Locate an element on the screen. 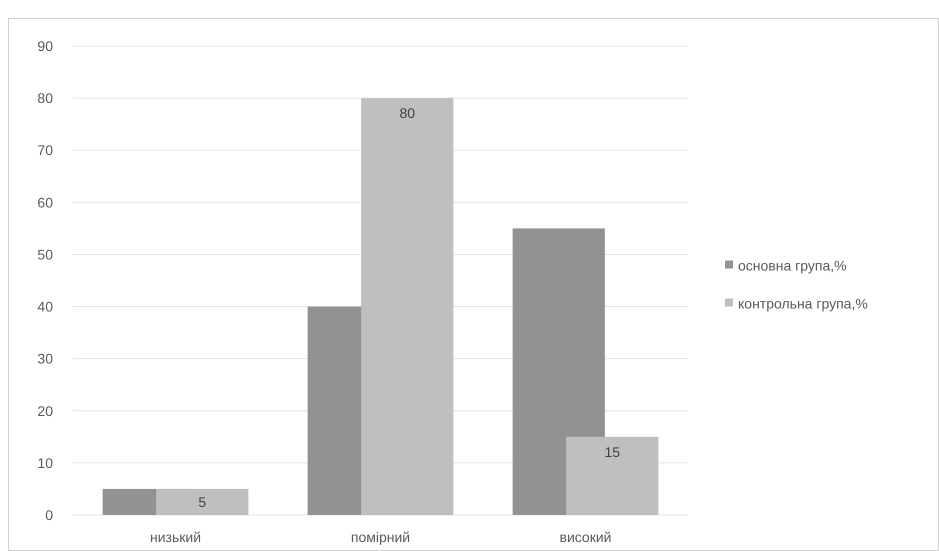 The width and height of the screenshot is (939, 551). legend-label: контрольна група,% is located at coordinates (803, 304).